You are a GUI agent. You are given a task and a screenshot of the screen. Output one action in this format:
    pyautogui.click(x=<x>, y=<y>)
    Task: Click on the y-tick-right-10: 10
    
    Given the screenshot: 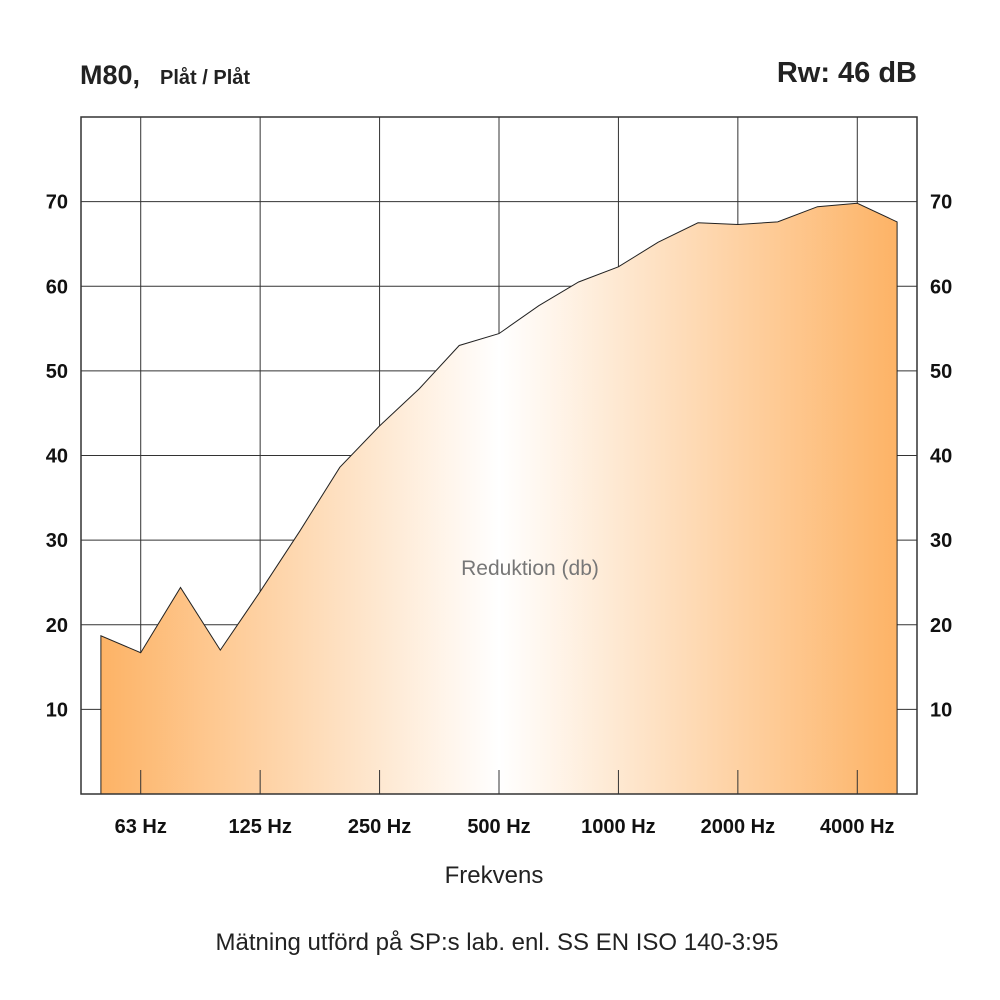 What is the action you would take?
    pyautogui.click(x=941, y=710)
    